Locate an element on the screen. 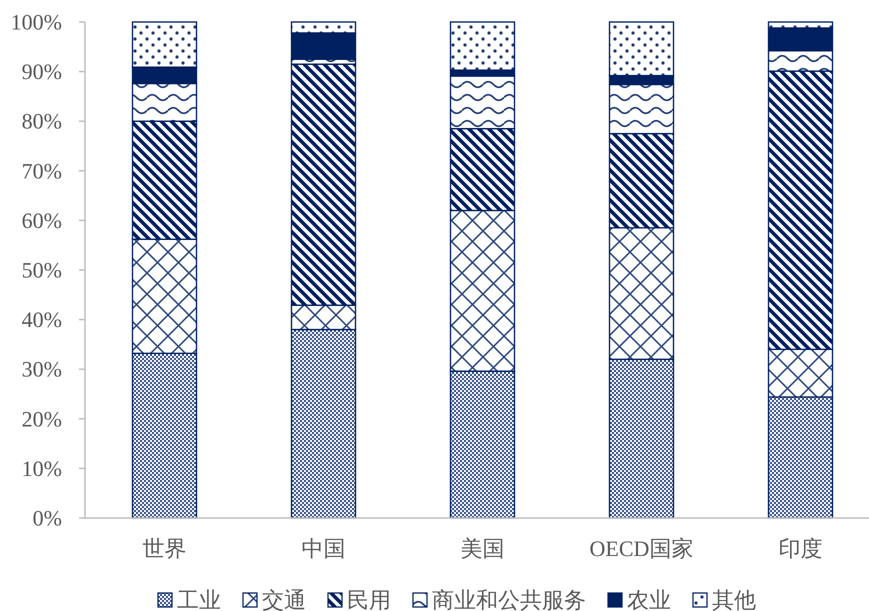  y-tick-label: 30% is located at coordinates (42, 369).